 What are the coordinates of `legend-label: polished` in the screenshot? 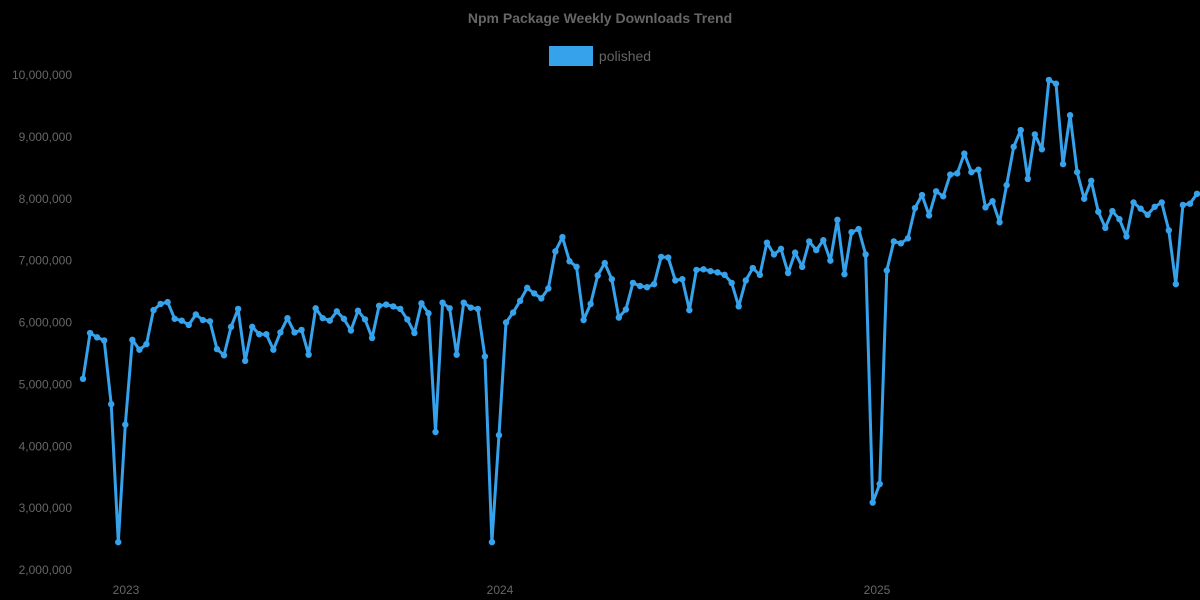 It's located at (625, 56).